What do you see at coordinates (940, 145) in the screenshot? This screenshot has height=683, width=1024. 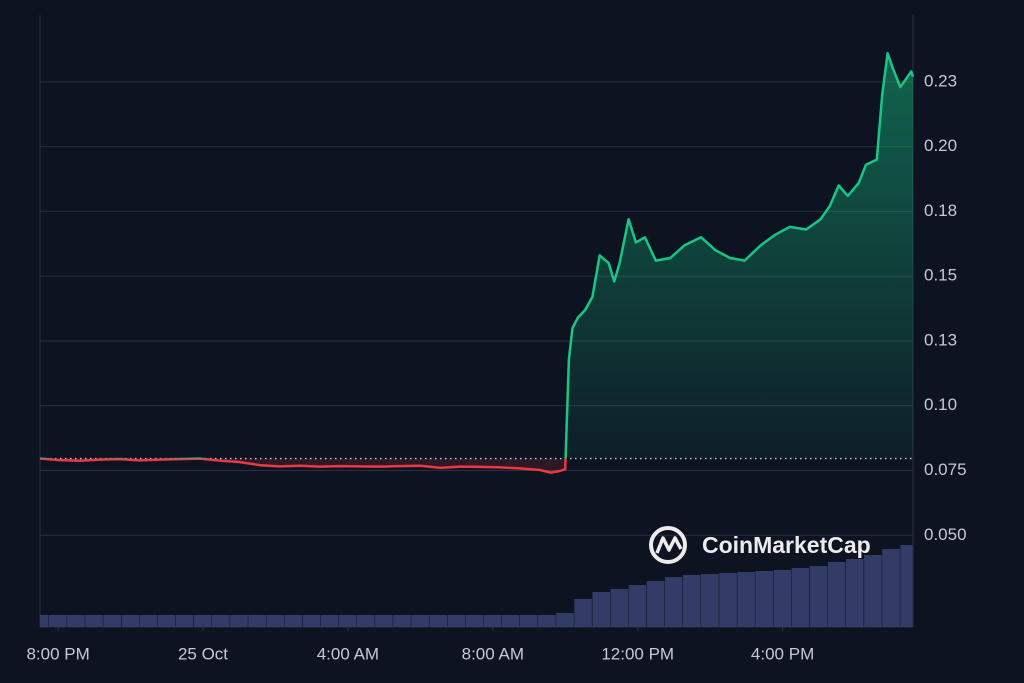 I see `y-tick-label: 0.20` at bounding box center [940, 145].